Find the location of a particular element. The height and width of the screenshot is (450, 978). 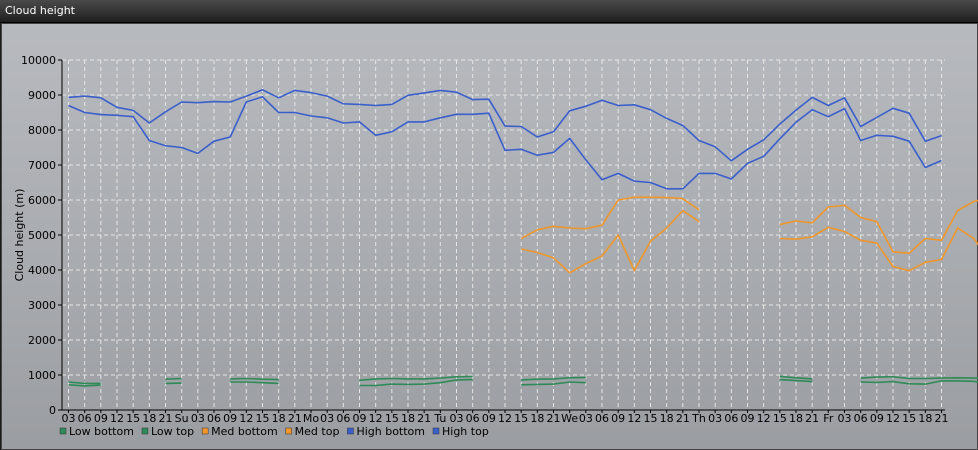

legend-label-low-top: Low top is located at coordinates (172, 431).